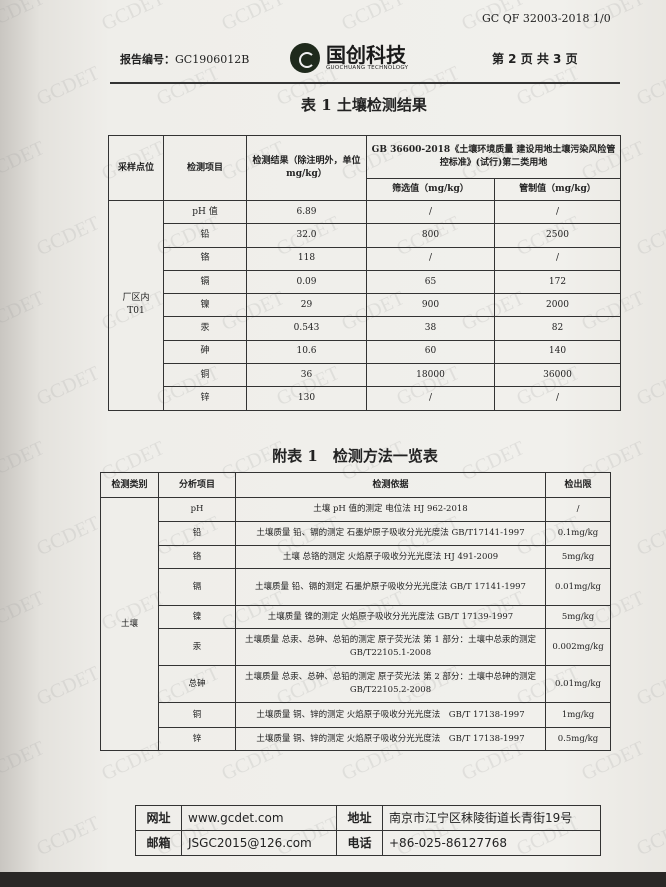 Image resolution: width=666 pixels, height=887 pixels. I want to click on logo-icon, so click(305, 58).